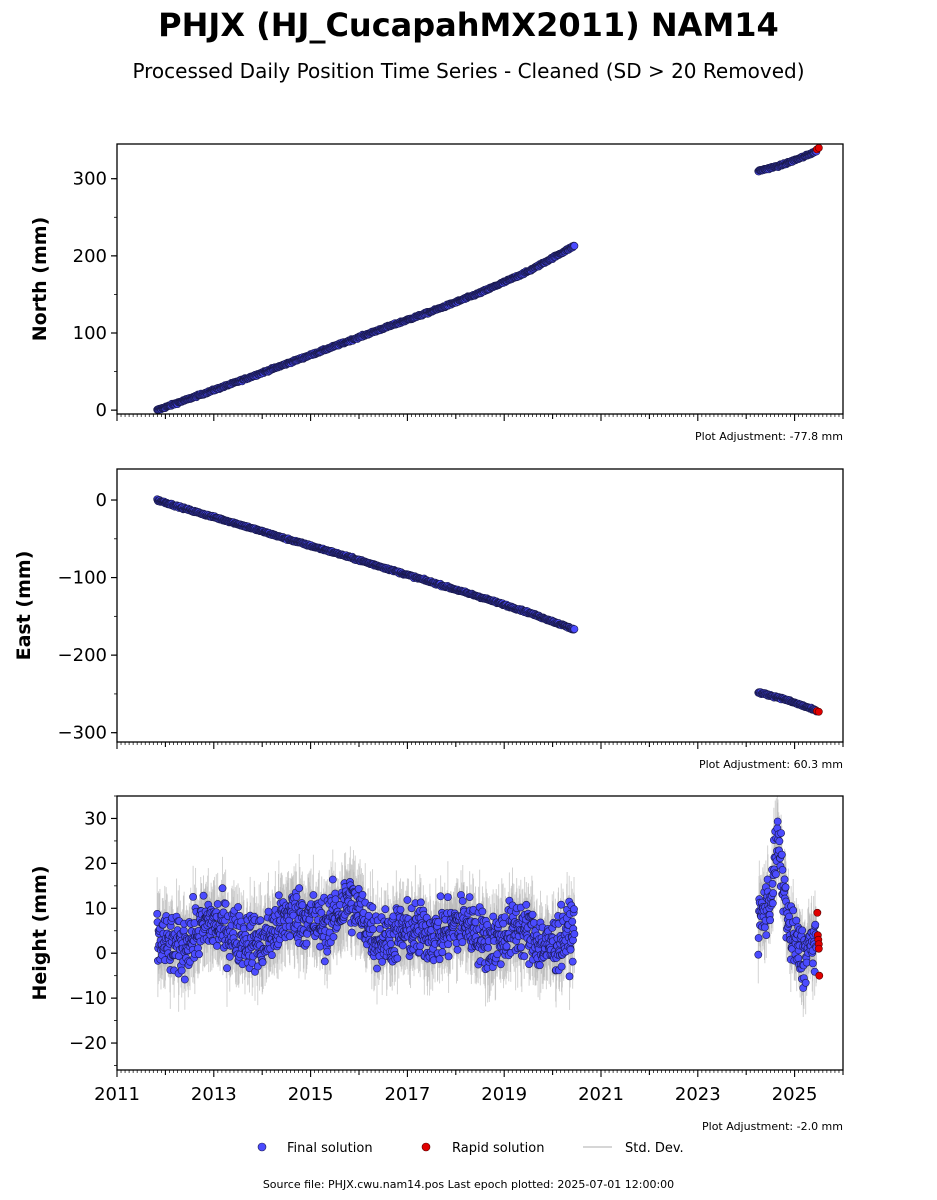  I want to click on y-tick-label: 100, so click(90, 333).